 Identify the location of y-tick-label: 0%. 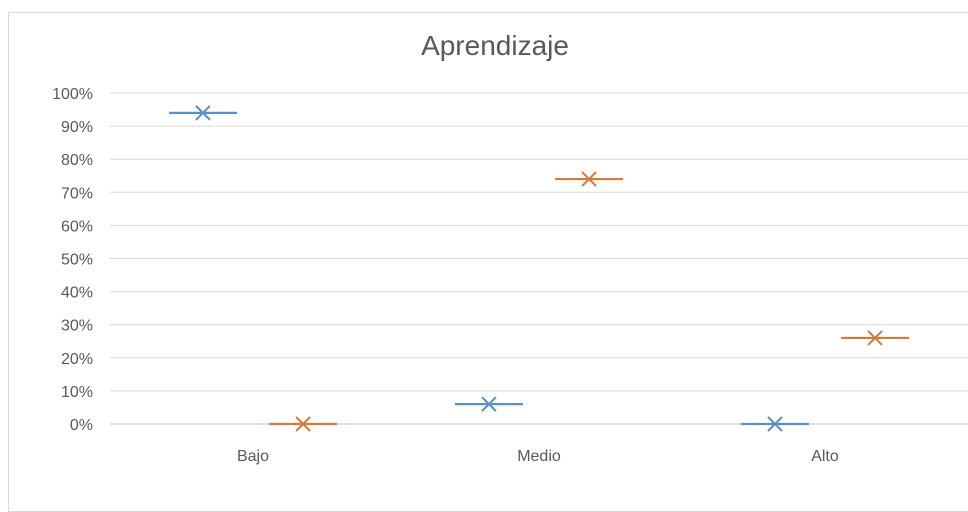
(81, 425).